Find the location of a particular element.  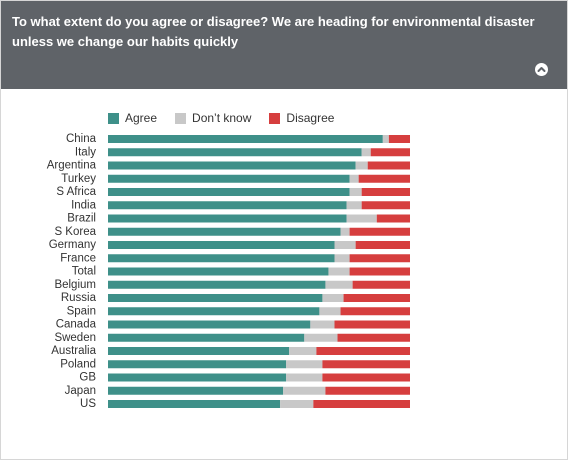

bar-canada-agree is located at coordinates (209, 324).